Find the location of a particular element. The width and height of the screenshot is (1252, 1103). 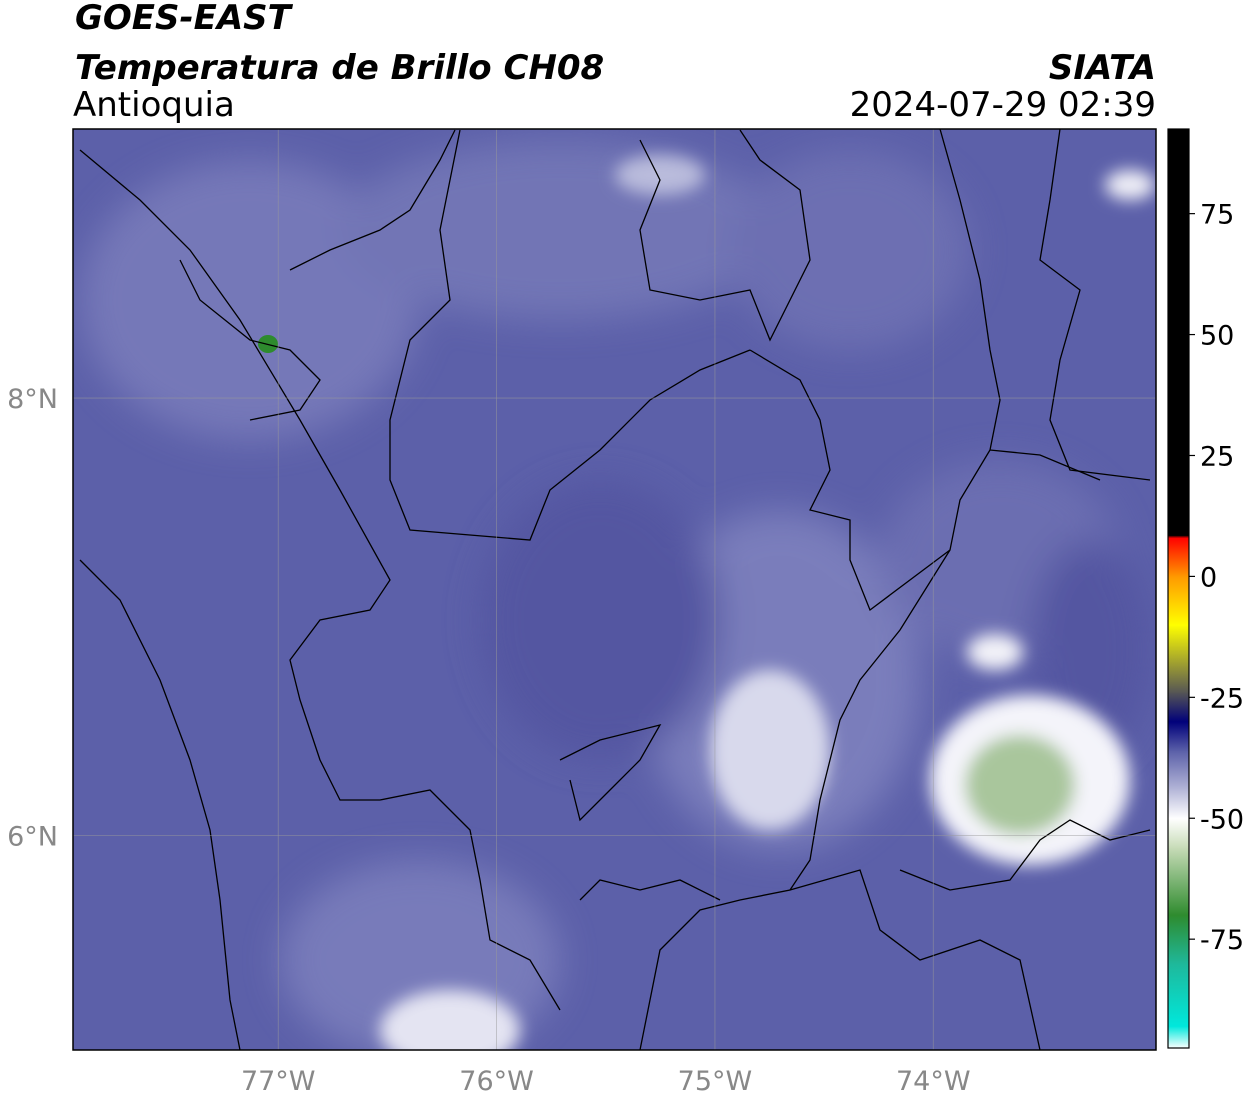

colorbar-tick-label: -75 is located at coordinates (1222, 940).